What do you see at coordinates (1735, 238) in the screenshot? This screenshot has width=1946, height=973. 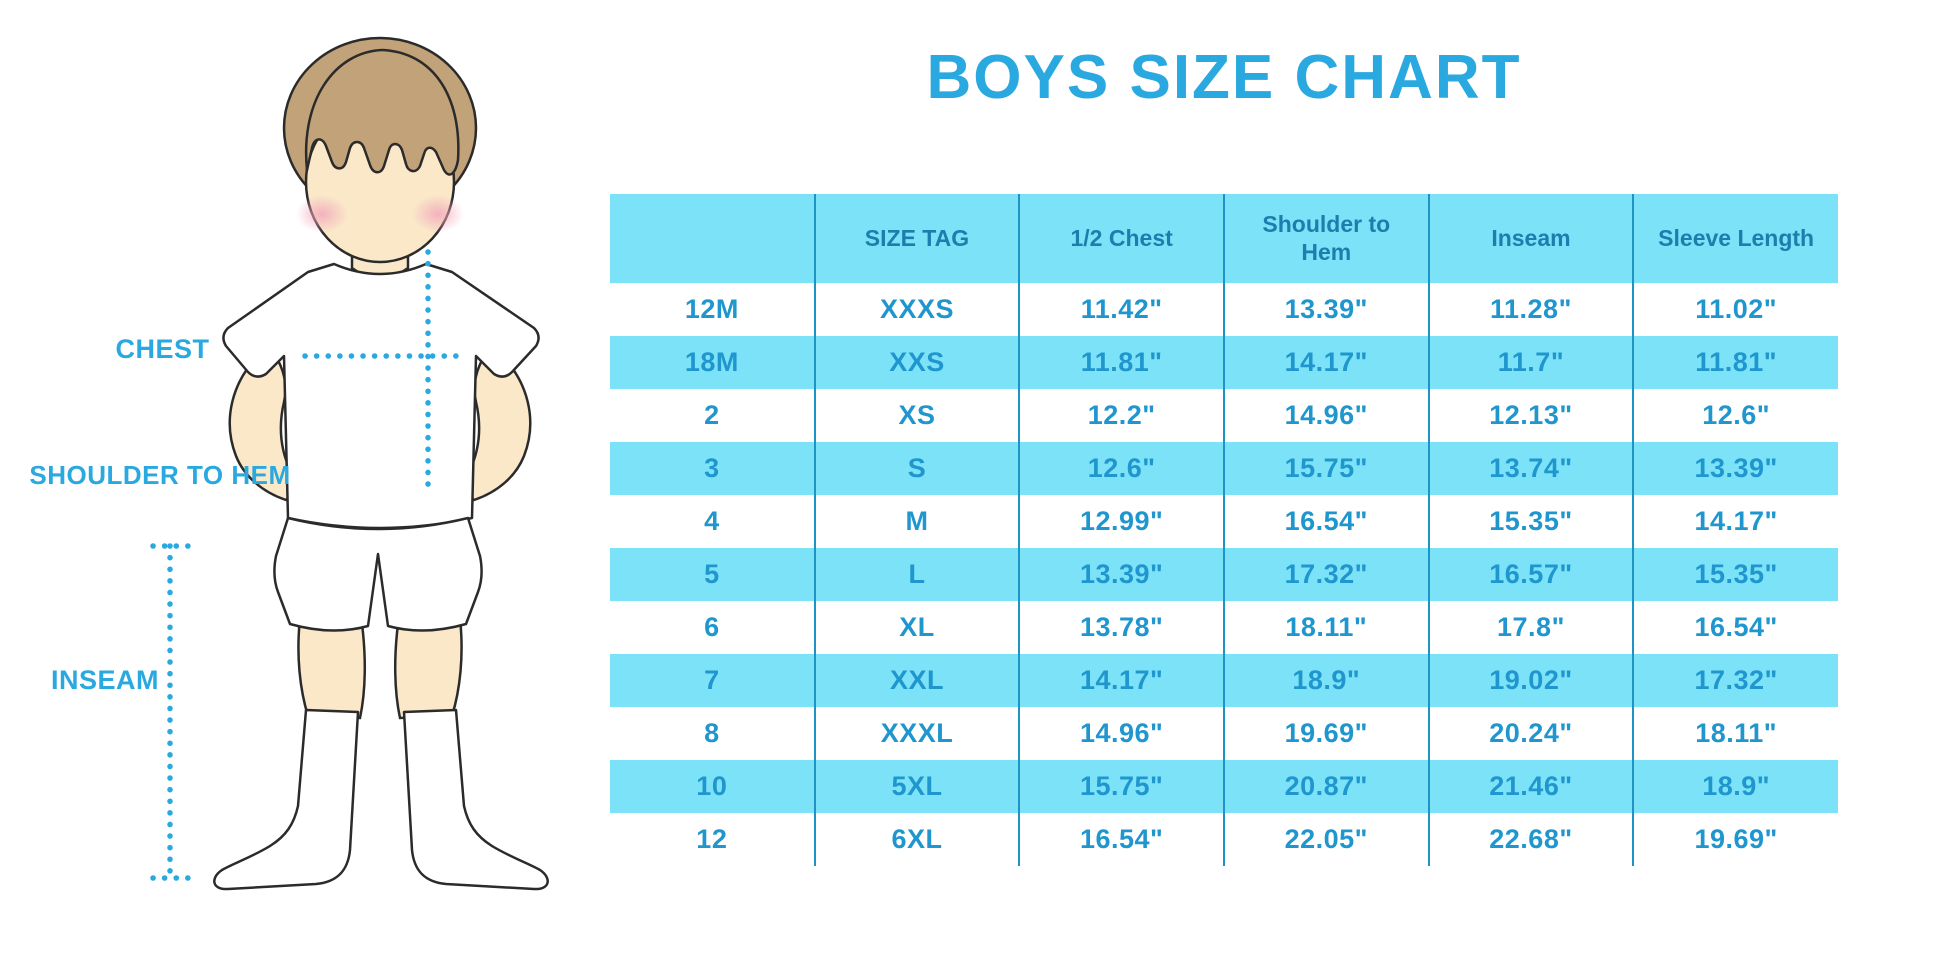 I see `column-header: Sleeve Length` at bounding box center [1735, 238].